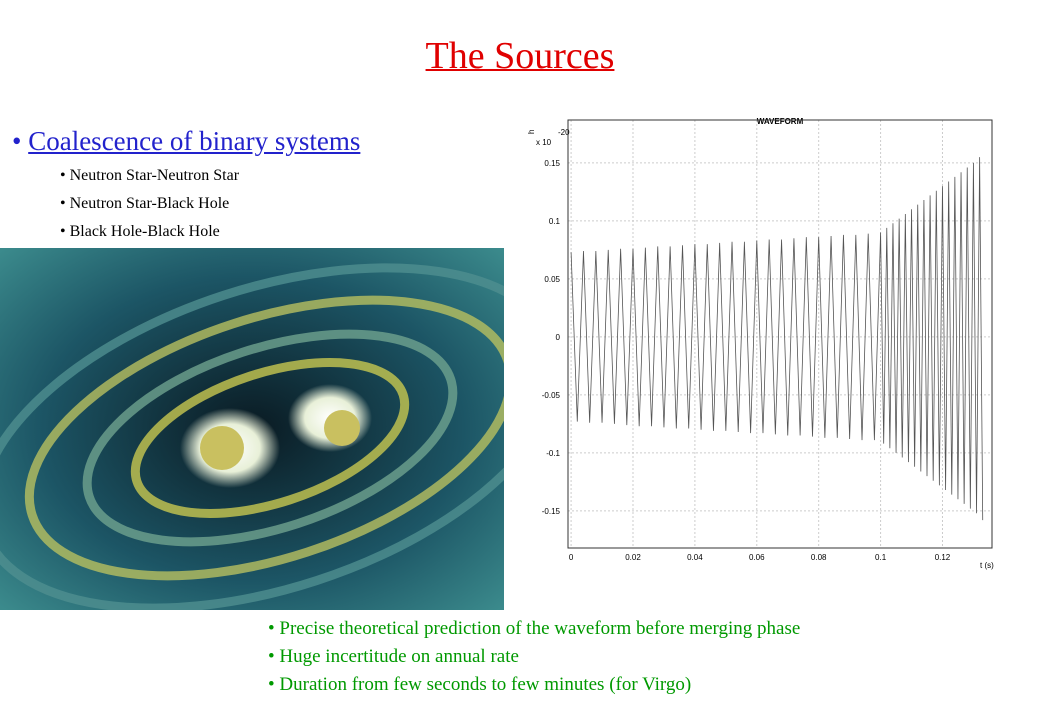 This screenshot has width=1040, height=720. Describe the element at coordinates (399, 656) in the screenshot. I see `note-text: Huge incertitude on annual rate` at that location.